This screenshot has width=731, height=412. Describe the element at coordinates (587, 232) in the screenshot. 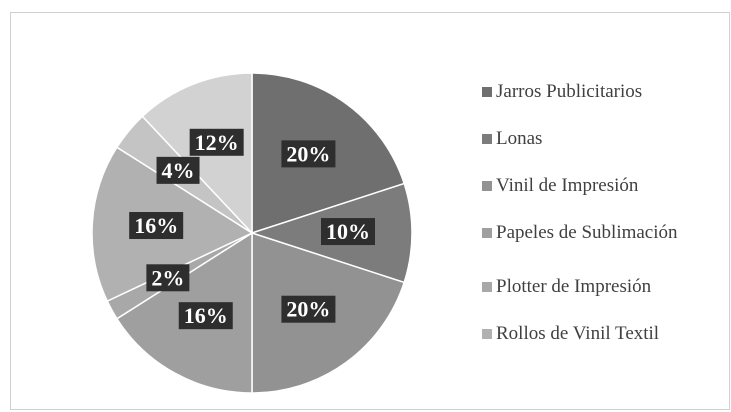

I see `legend-label: Papeles de Sublimación` at that location.